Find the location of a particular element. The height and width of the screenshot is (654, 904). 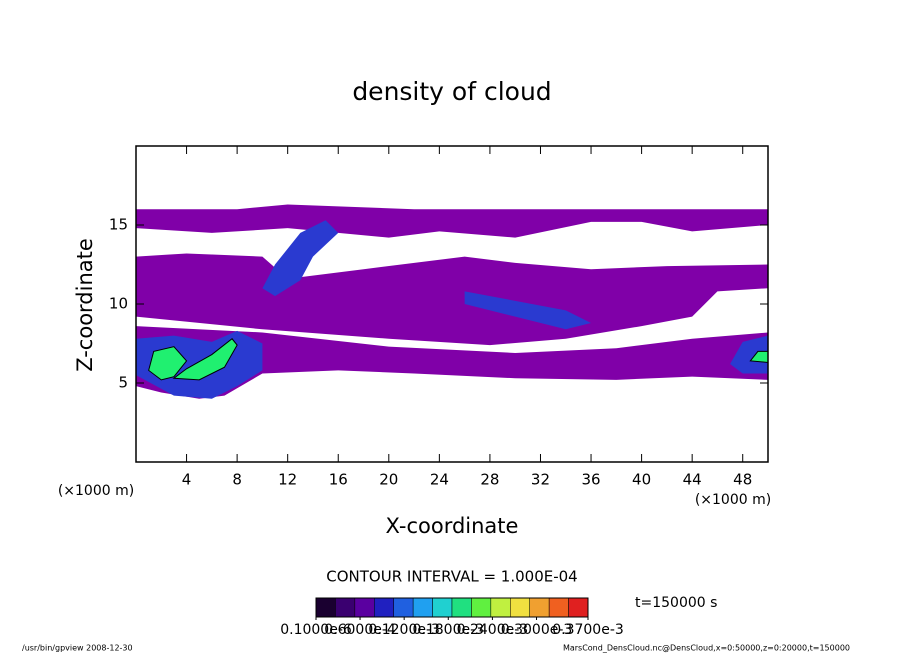

x-tick-label: 12 is located at coordinates (287, 480).